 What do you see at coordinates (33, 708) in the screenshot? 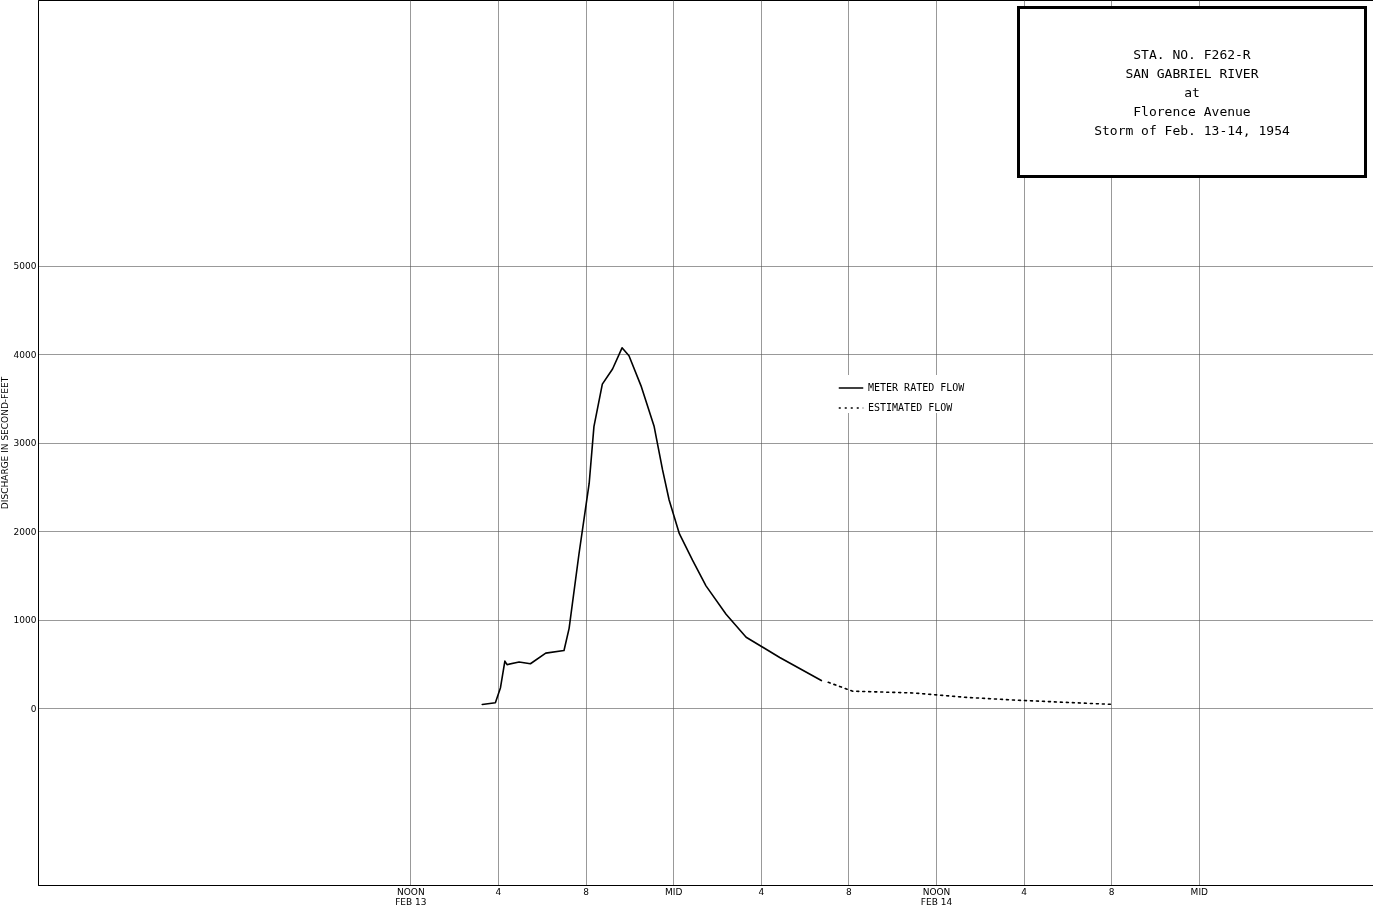
I see `y-tick-label: 0` at bounding box center [33, 708].